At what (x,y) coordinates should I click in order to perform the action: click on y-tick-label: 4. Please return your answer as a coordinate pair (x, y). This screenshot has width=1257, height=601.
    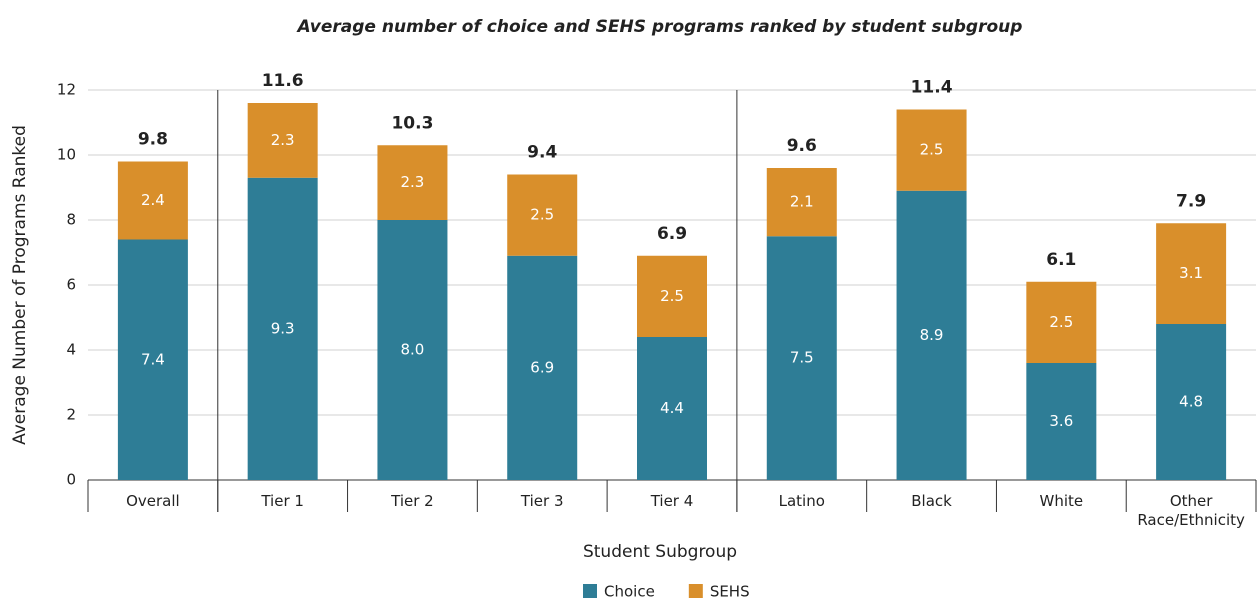
    Looking at the image, I should click on (71, 350).